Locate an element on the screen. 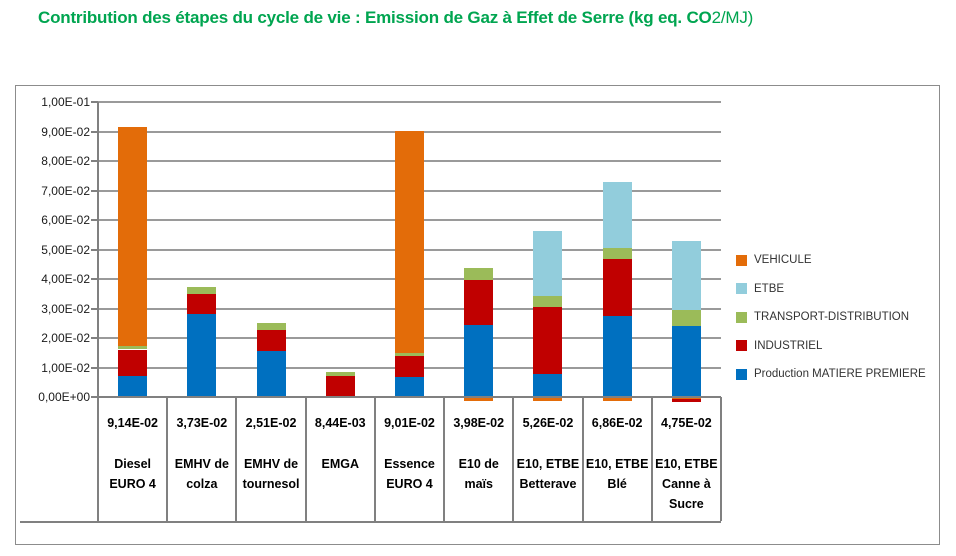  category-name-label: E10 de maïs is located at coordinates (478, 474).